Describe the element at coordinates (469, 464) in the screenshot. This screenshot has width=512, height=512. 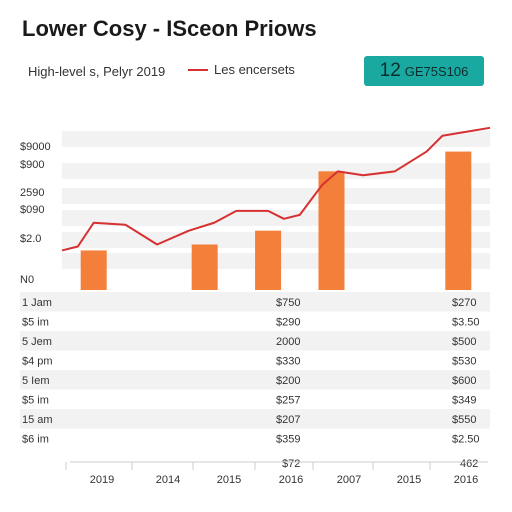
I see `bottom-right-value: 462` at that location.